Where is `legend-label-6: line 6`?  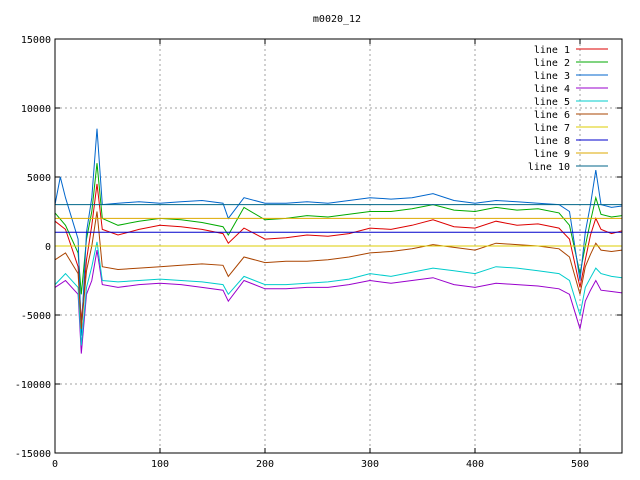
legend-label-6: line 6 is located at coordinates (552, 115).